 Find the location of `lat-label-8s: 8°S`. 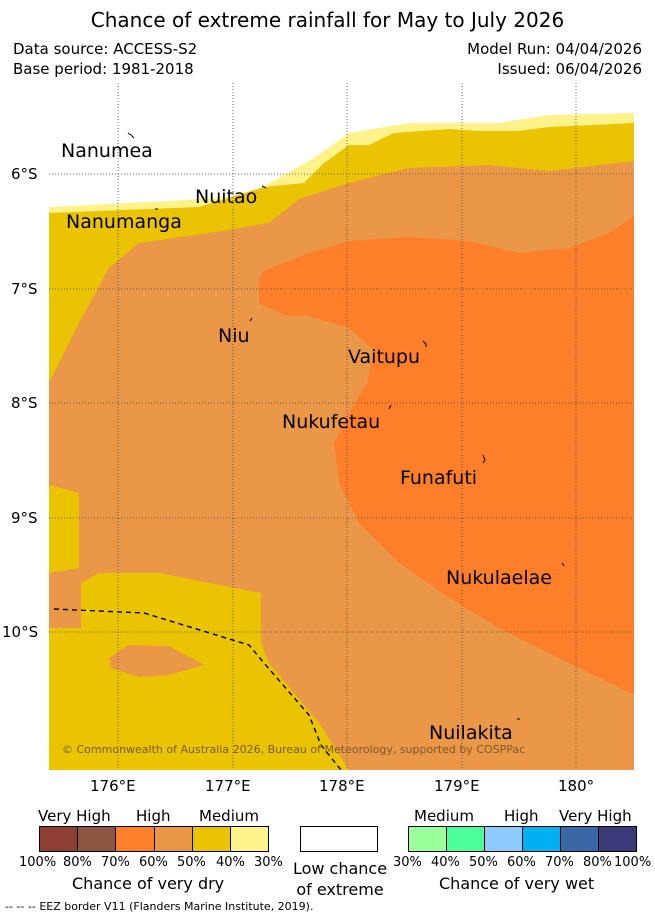

lat-label-8s: 8°S is located at coordinates (24, 403).